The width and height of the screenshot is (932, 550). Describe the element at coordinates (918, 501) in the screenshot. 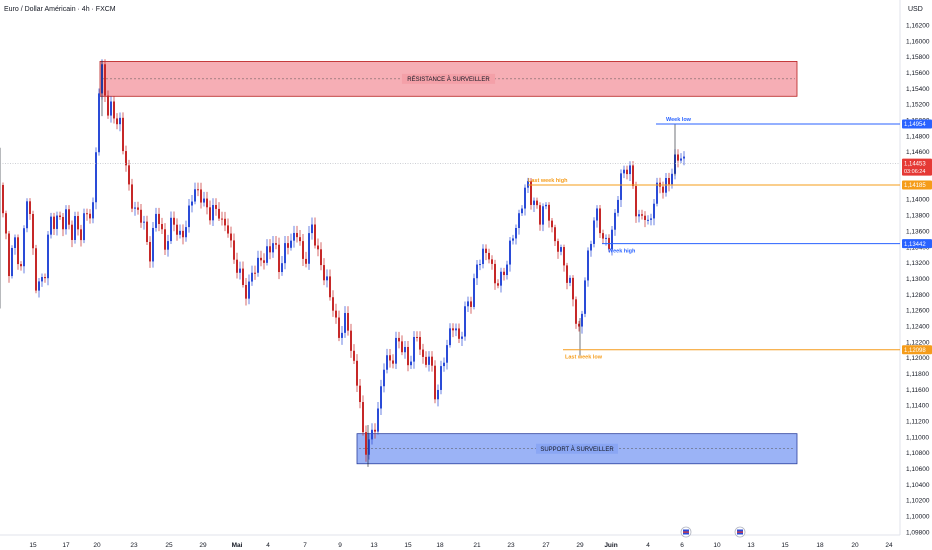

I see `price-tick-label: 1,10200` at that location.